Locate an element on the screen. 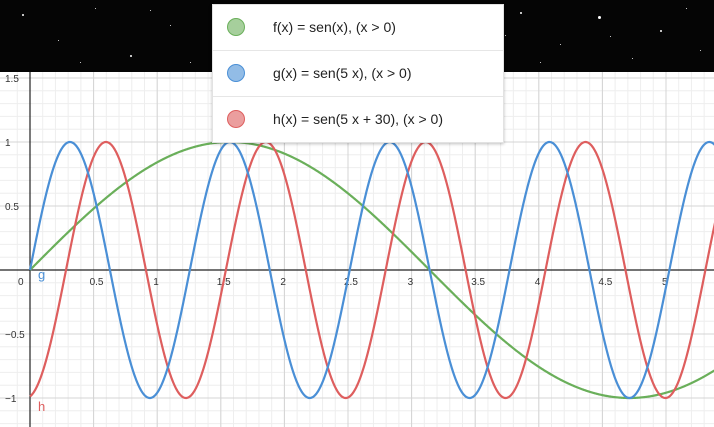 The width and height of the screenshot is (714, 427). legend-item-g: g(x) = sen(5 x), (x > 0) is located at coordinates (358, 74).